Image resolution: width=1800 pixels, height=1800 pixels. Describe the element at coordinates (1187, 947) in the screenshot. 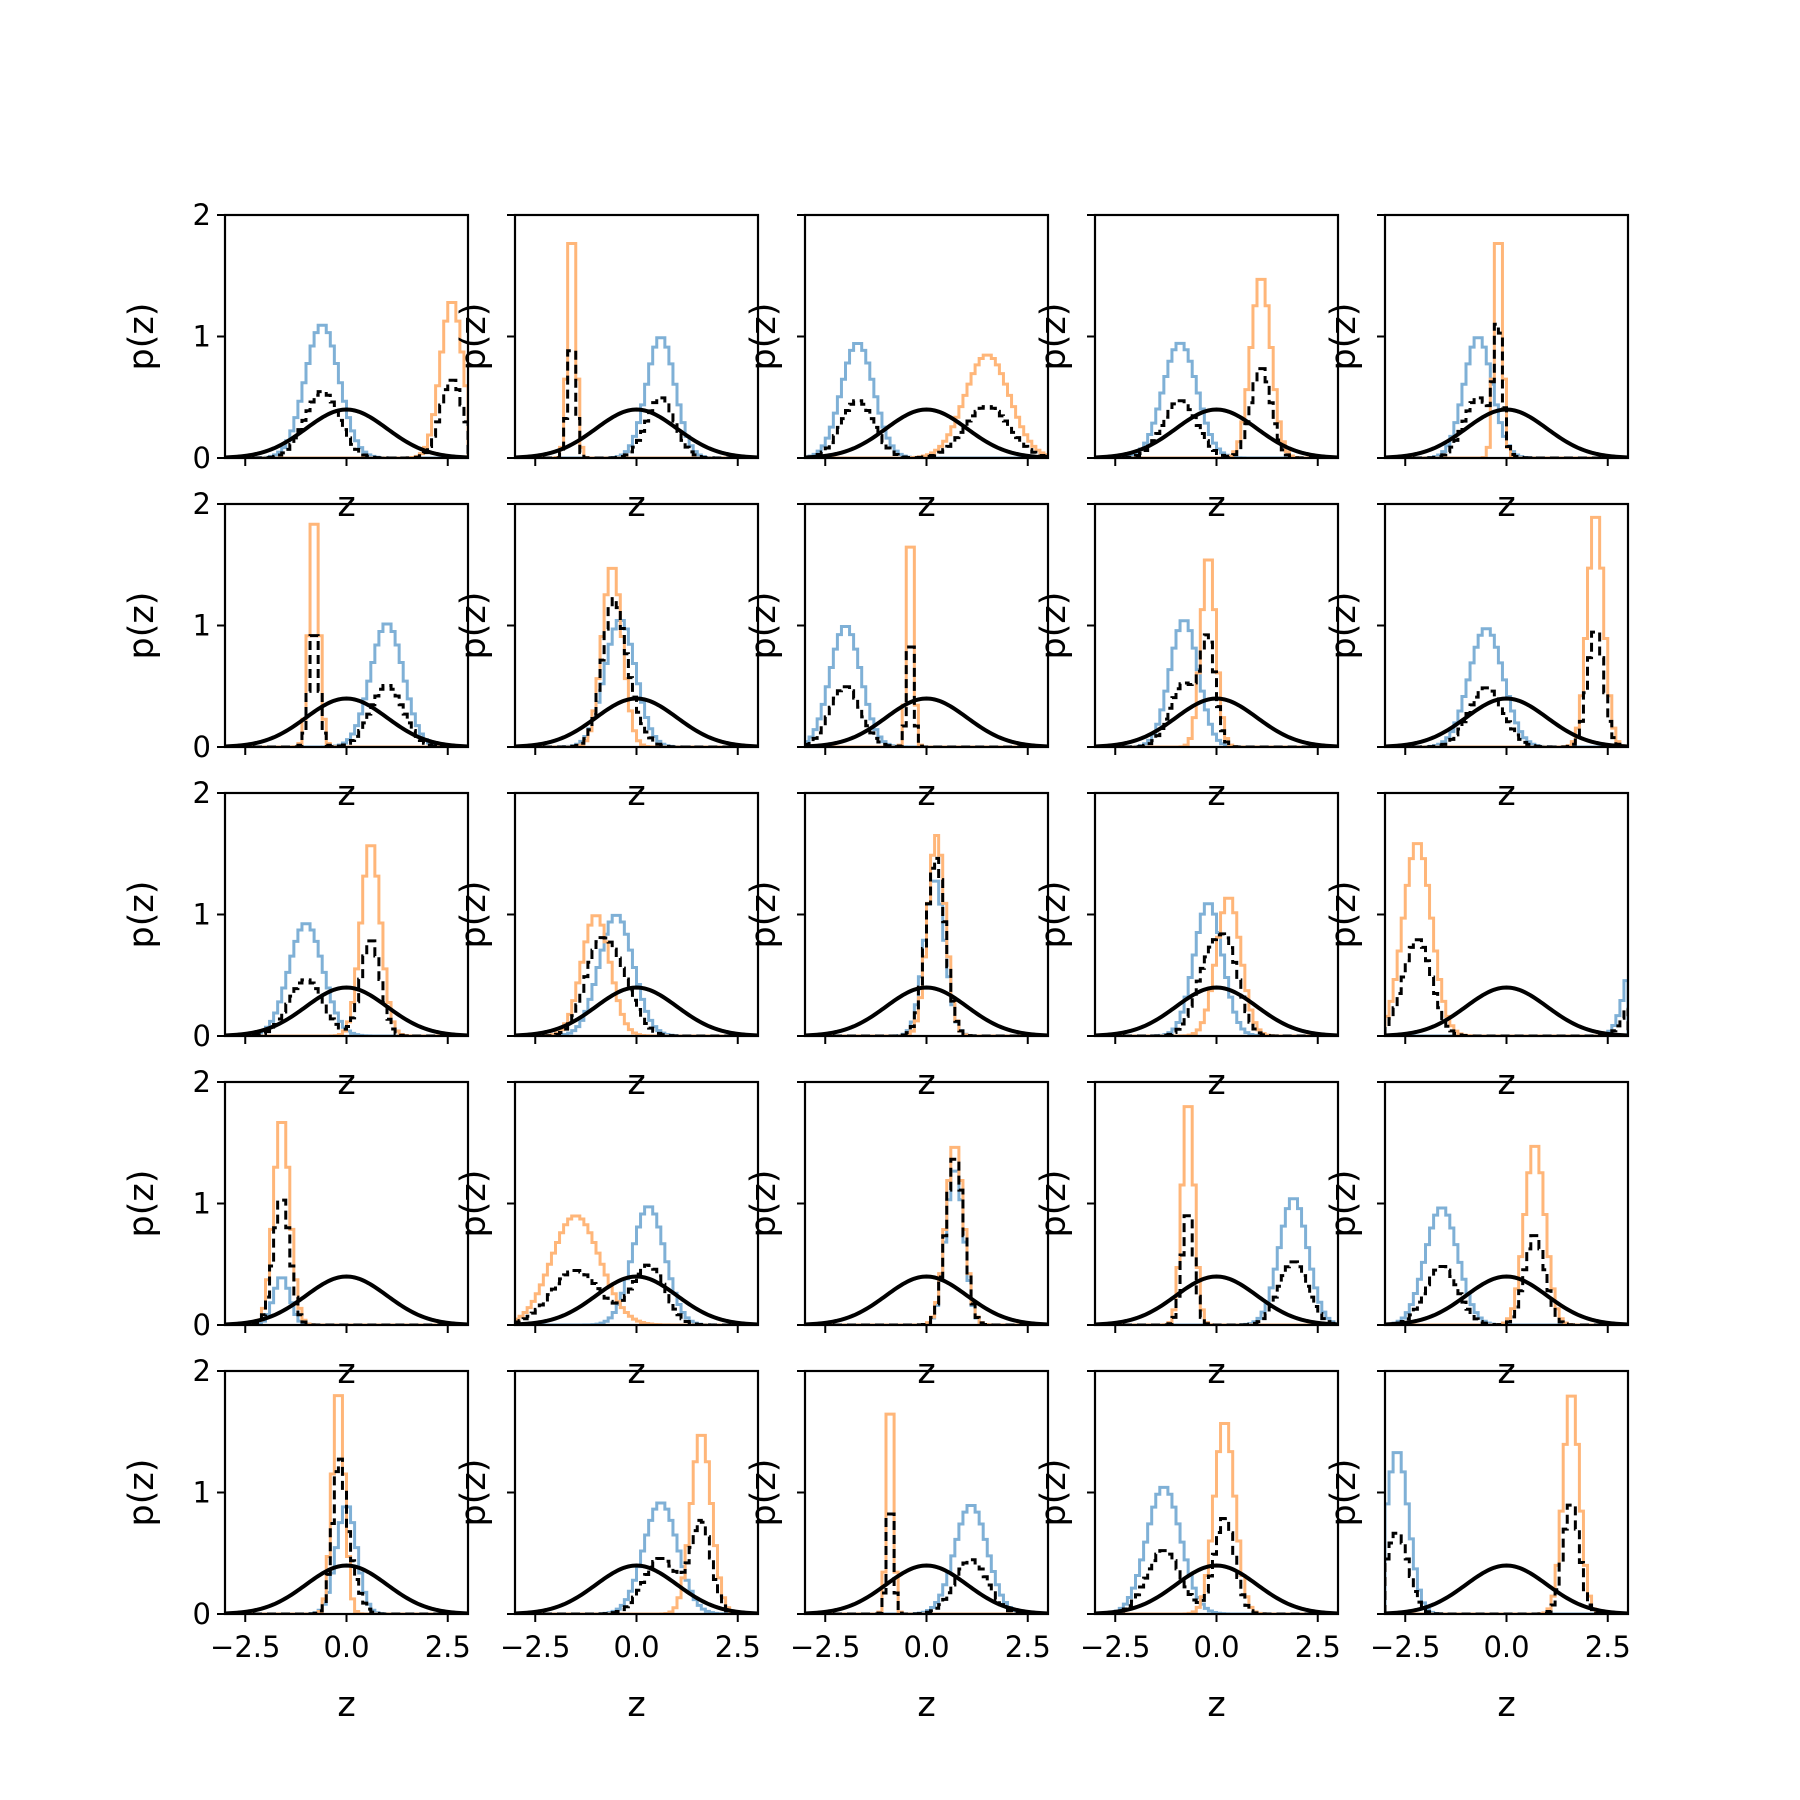

I see `subplot-r3-c4: zp(z)` at that location.